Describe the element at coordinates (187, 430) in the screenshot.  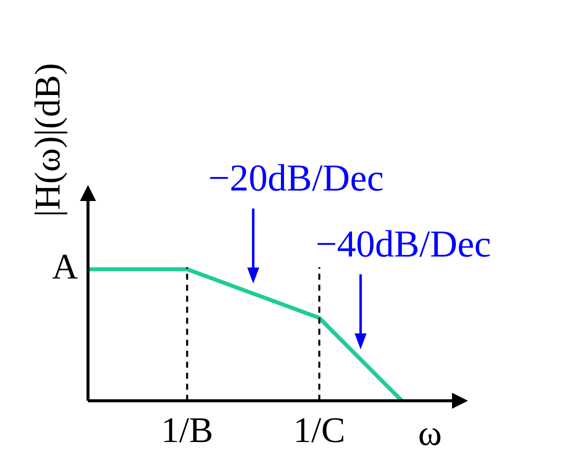
I see `x-tick-label: 1/B` at that location.